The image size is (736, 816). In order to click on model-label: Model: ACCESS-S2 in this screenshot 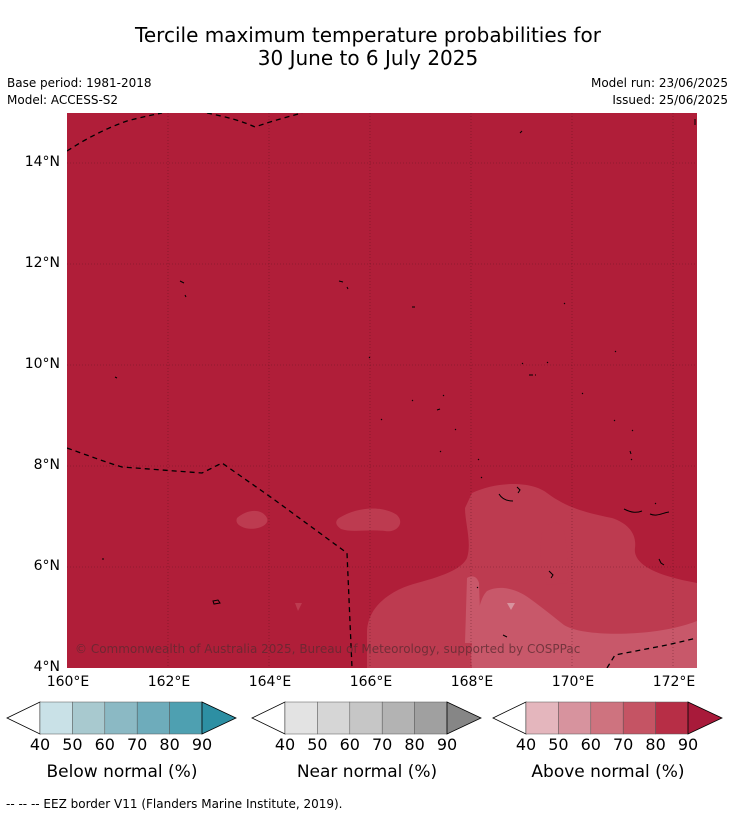, I will do `click(63, 100)`.